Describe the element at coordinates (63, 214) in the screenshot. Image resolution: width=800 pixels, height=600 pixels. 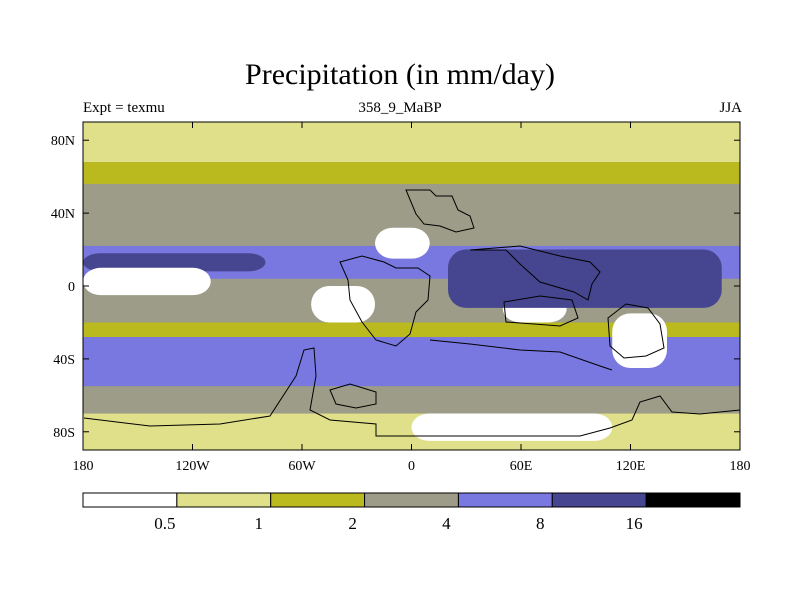
I see `y-tick-label: 40N` at that location.